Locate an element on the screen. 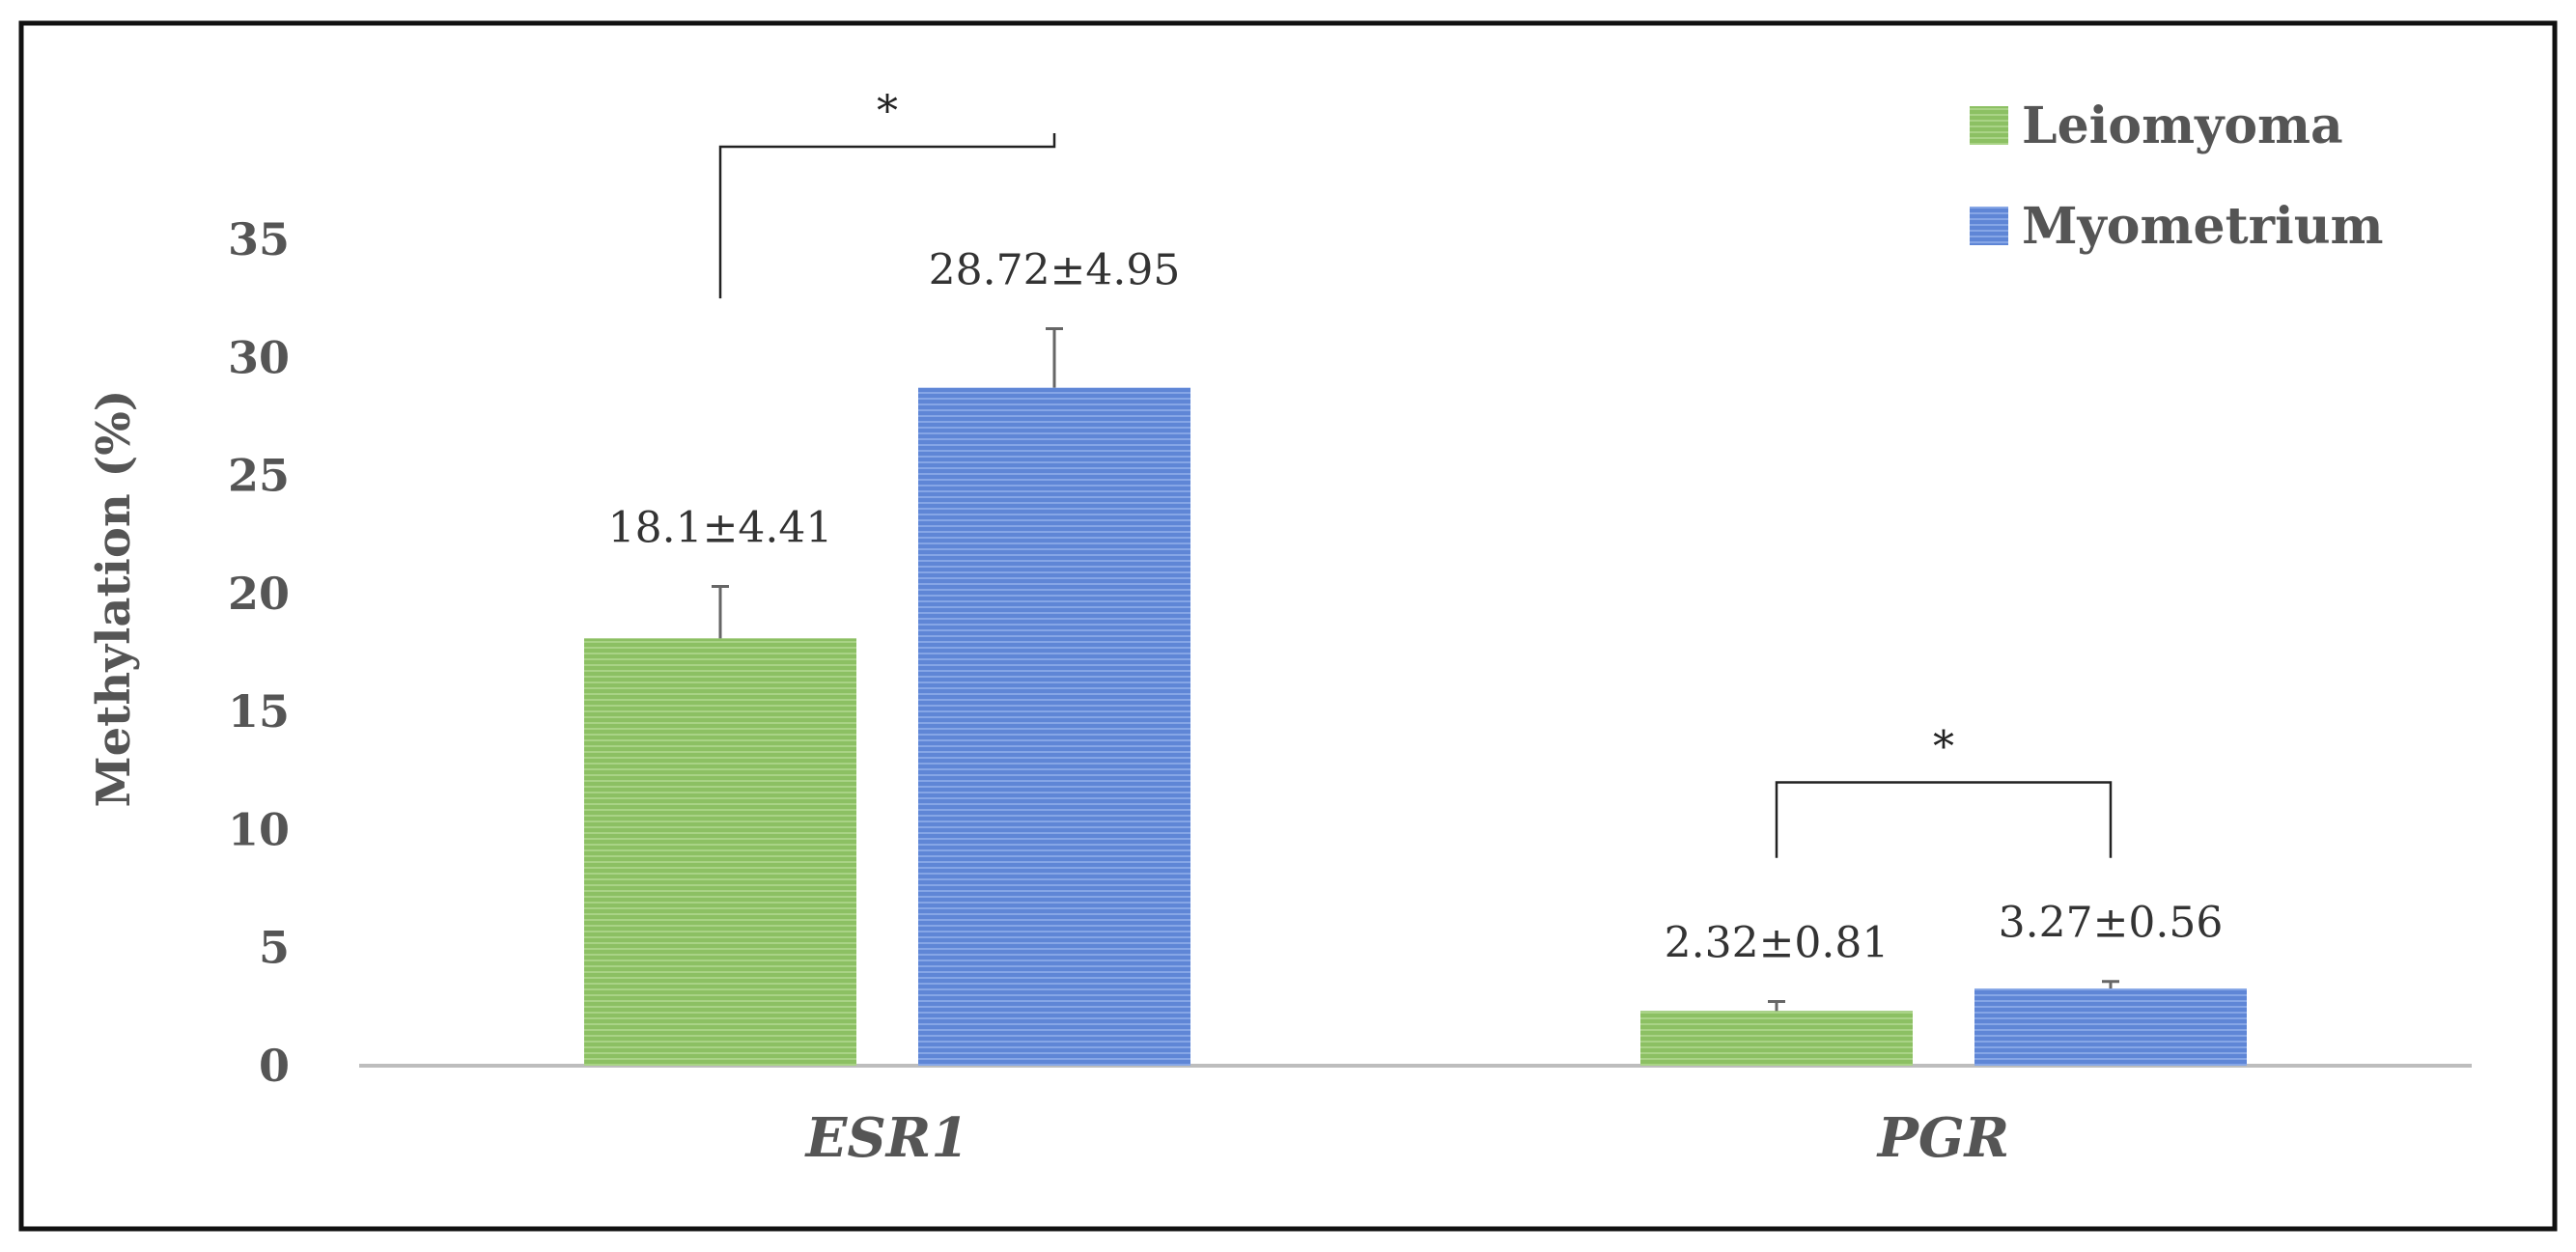 The width and height of the screenshot is (2576, 1252). legend-label: Myometrium is located at coordinates (2203, 226).